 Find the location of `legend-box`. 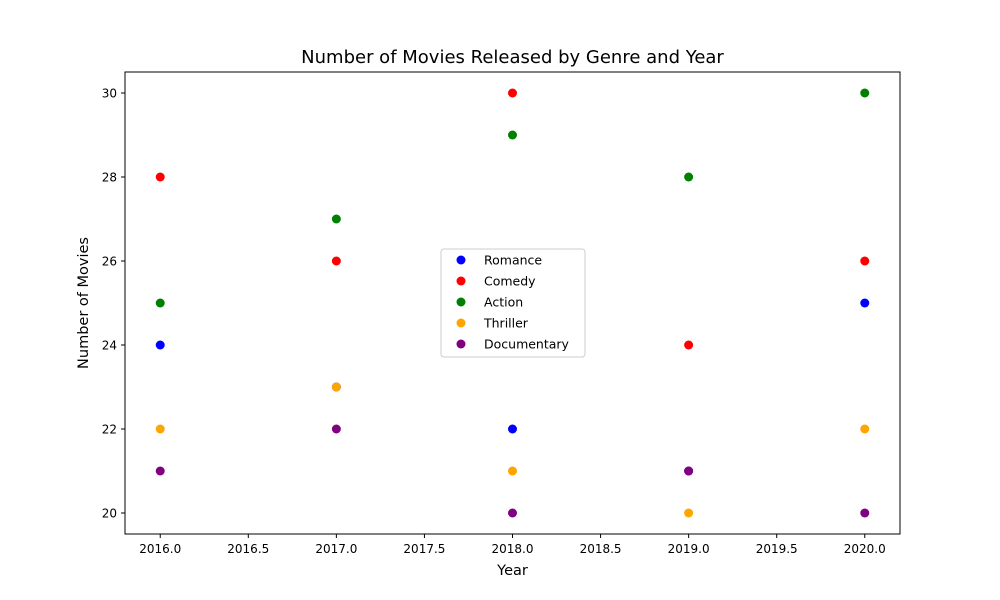

legend-box is located at coordinates (513, 303).